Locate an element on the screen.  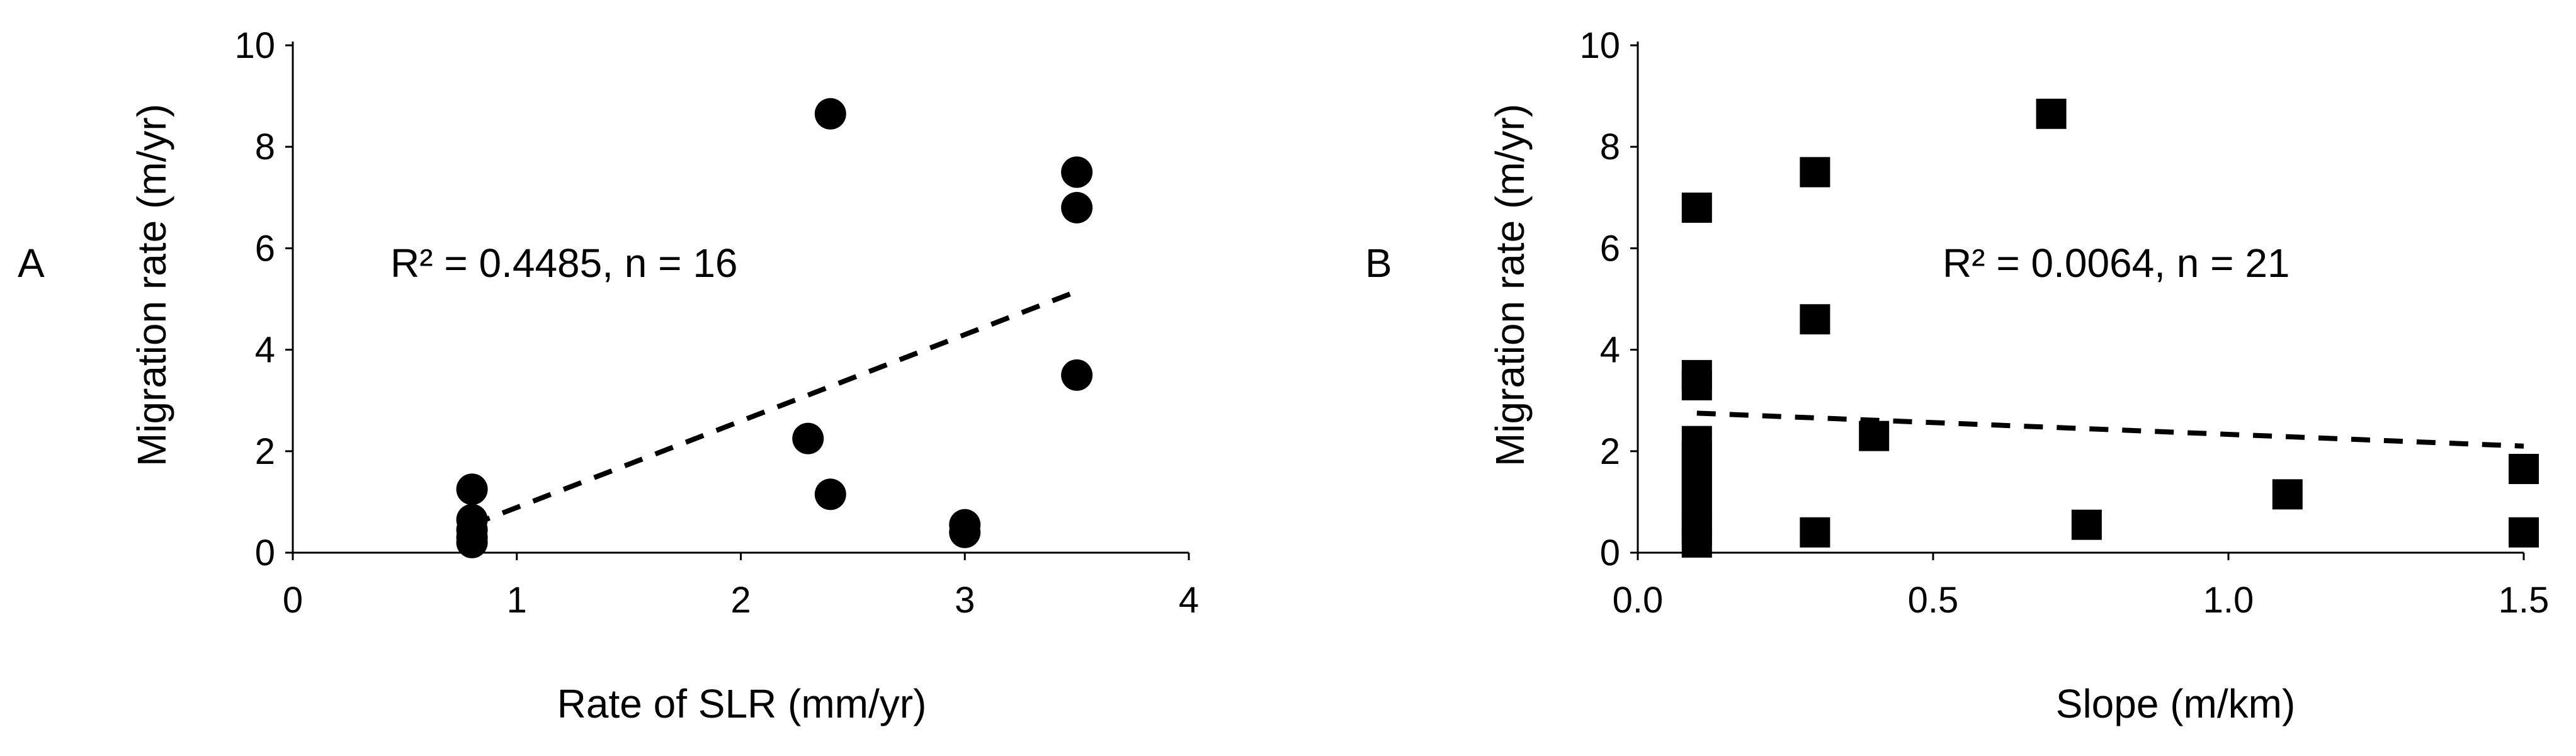
panel-a-x-tick-label: 3 is located at coordinates (965, 600).